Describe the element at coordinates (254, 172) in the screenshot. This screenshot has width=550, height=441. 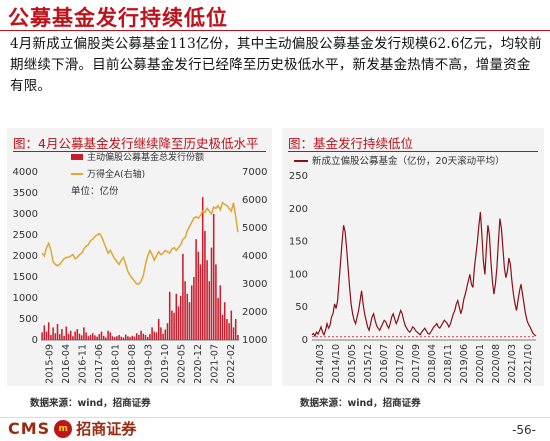
I see `right-y-tick-label: 7000` at that location.